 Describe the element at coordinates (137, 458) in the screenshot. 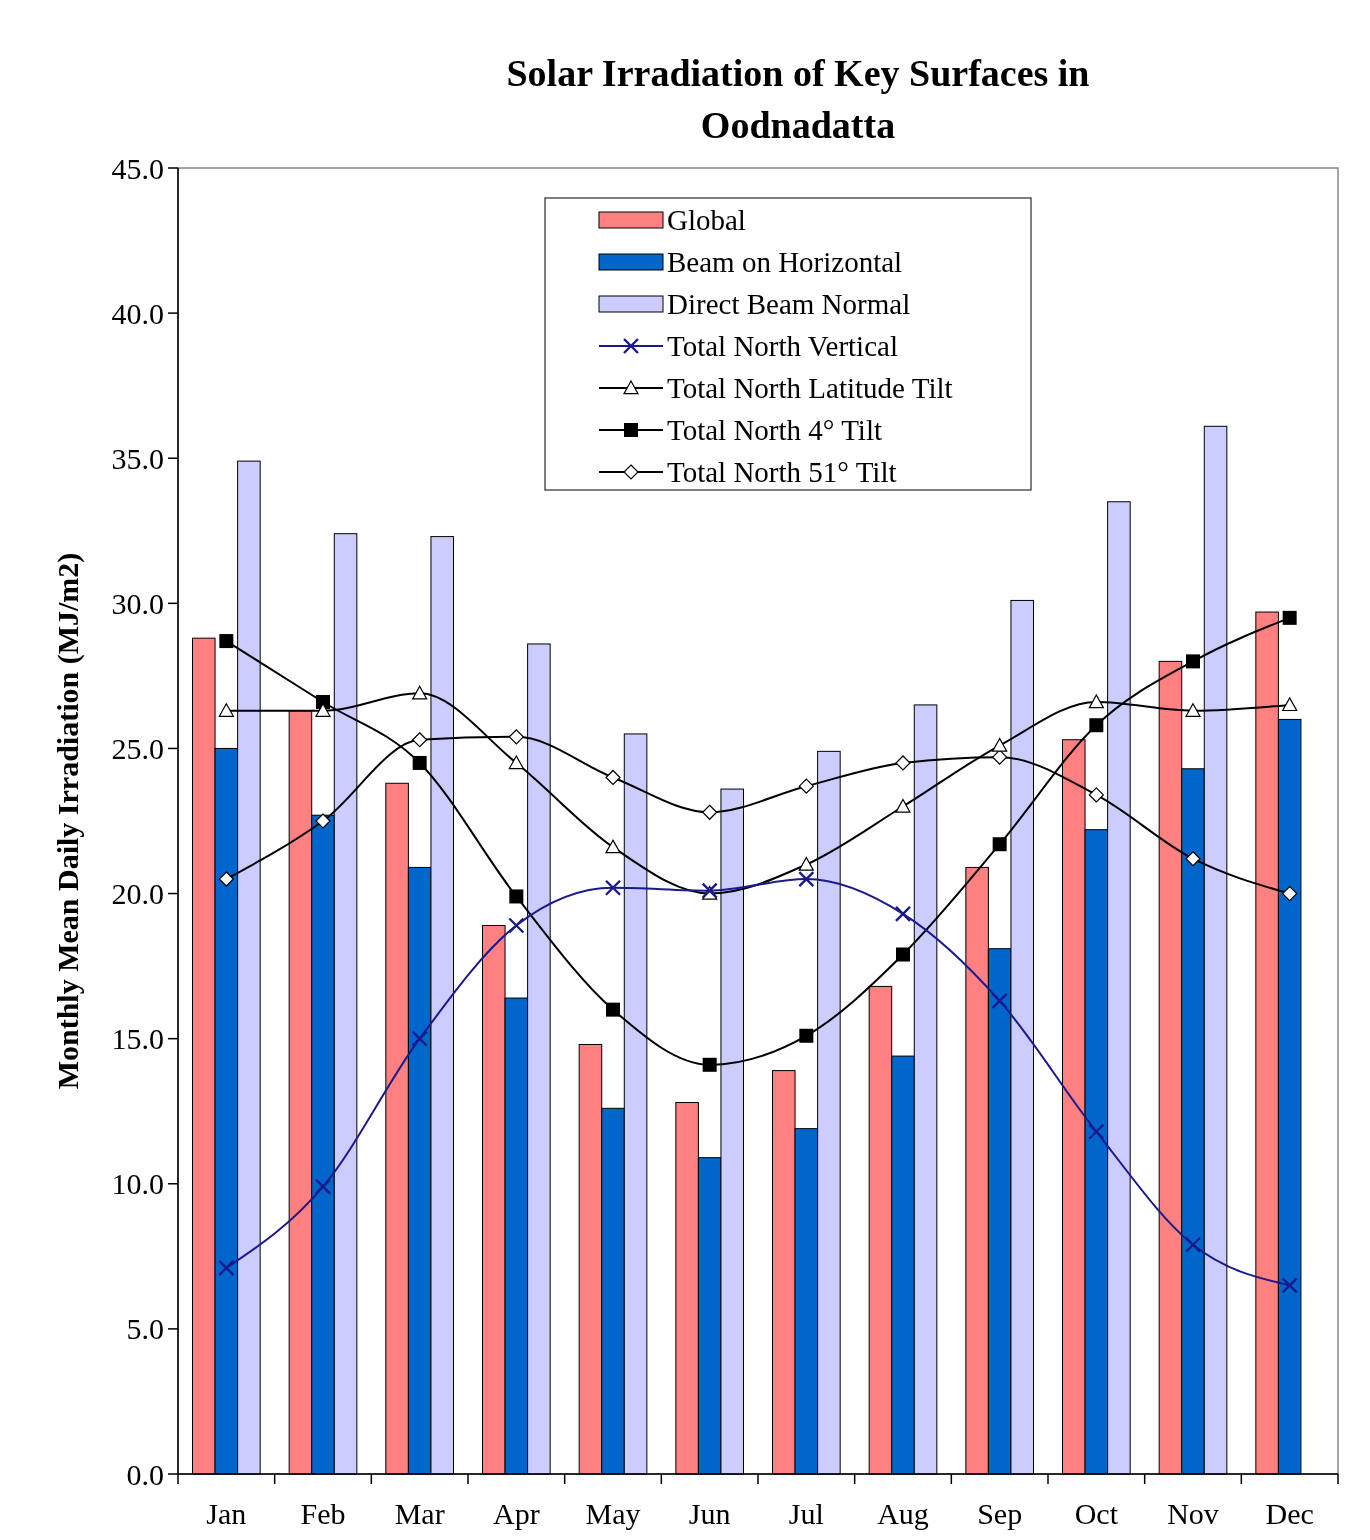

I see `y-tick-label: 35.0` at that location.